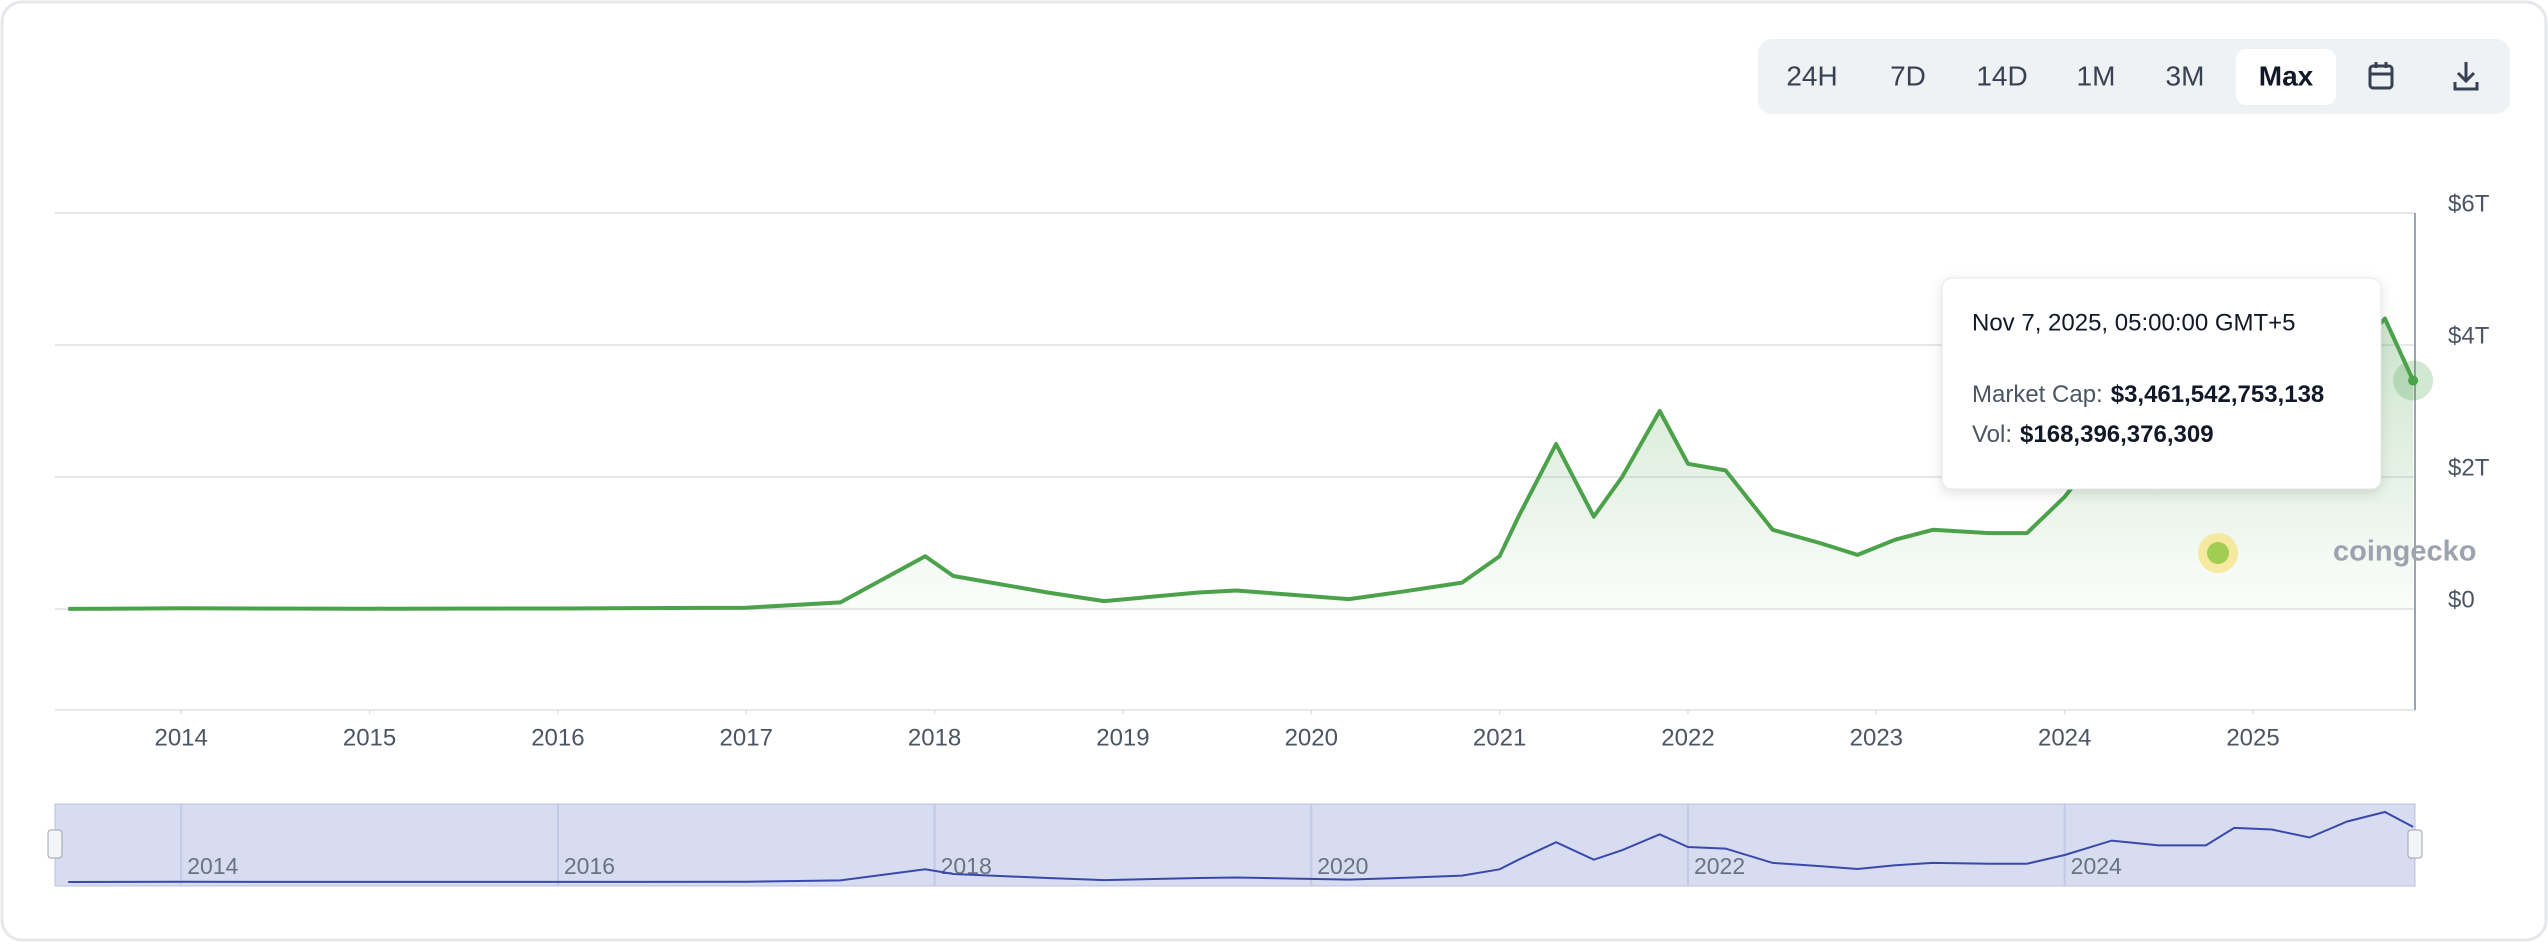  I want to click on tooltip-item: Market Cap: $3,461,542,753,138, so click(2148, 394).